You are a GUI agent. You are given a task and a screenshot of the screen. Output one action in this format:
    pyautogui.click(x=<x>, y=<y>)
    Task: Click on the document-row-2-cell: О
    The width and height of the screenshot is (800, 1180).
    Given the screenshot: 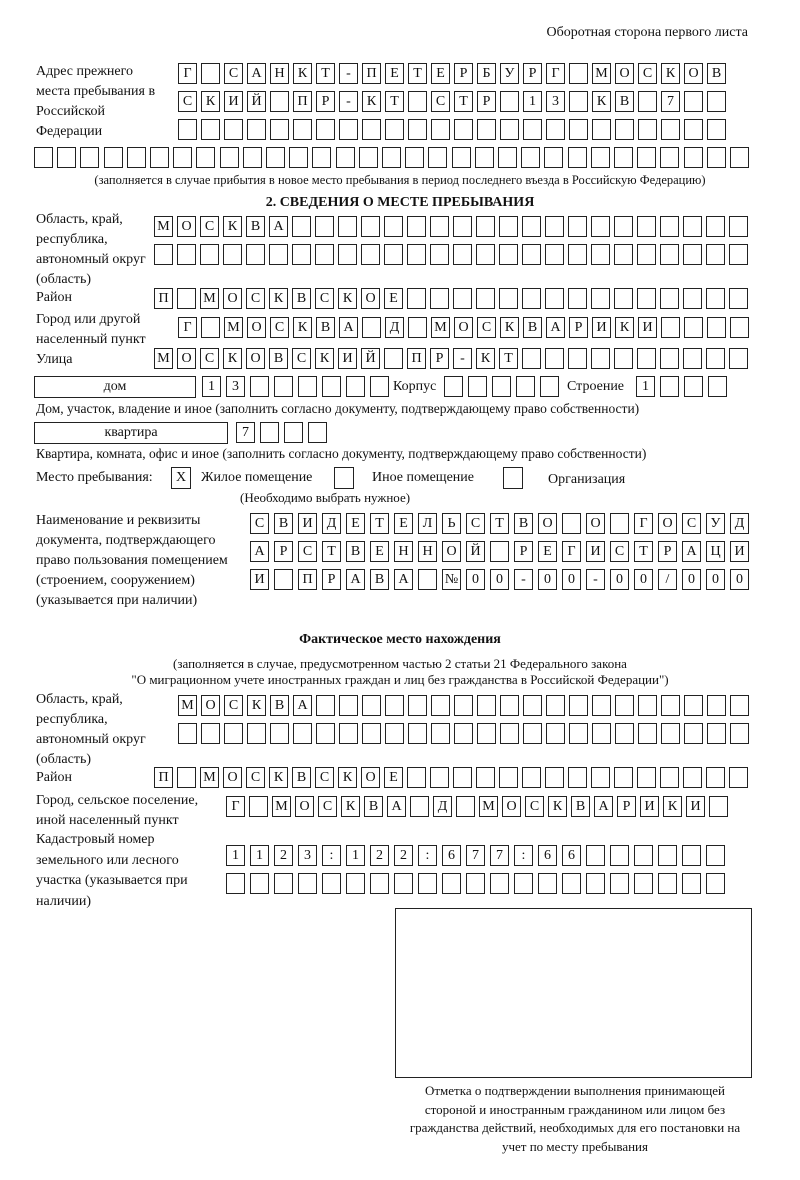 What is the action you would take?
    pyautogui.click(x=451, y=551)
    